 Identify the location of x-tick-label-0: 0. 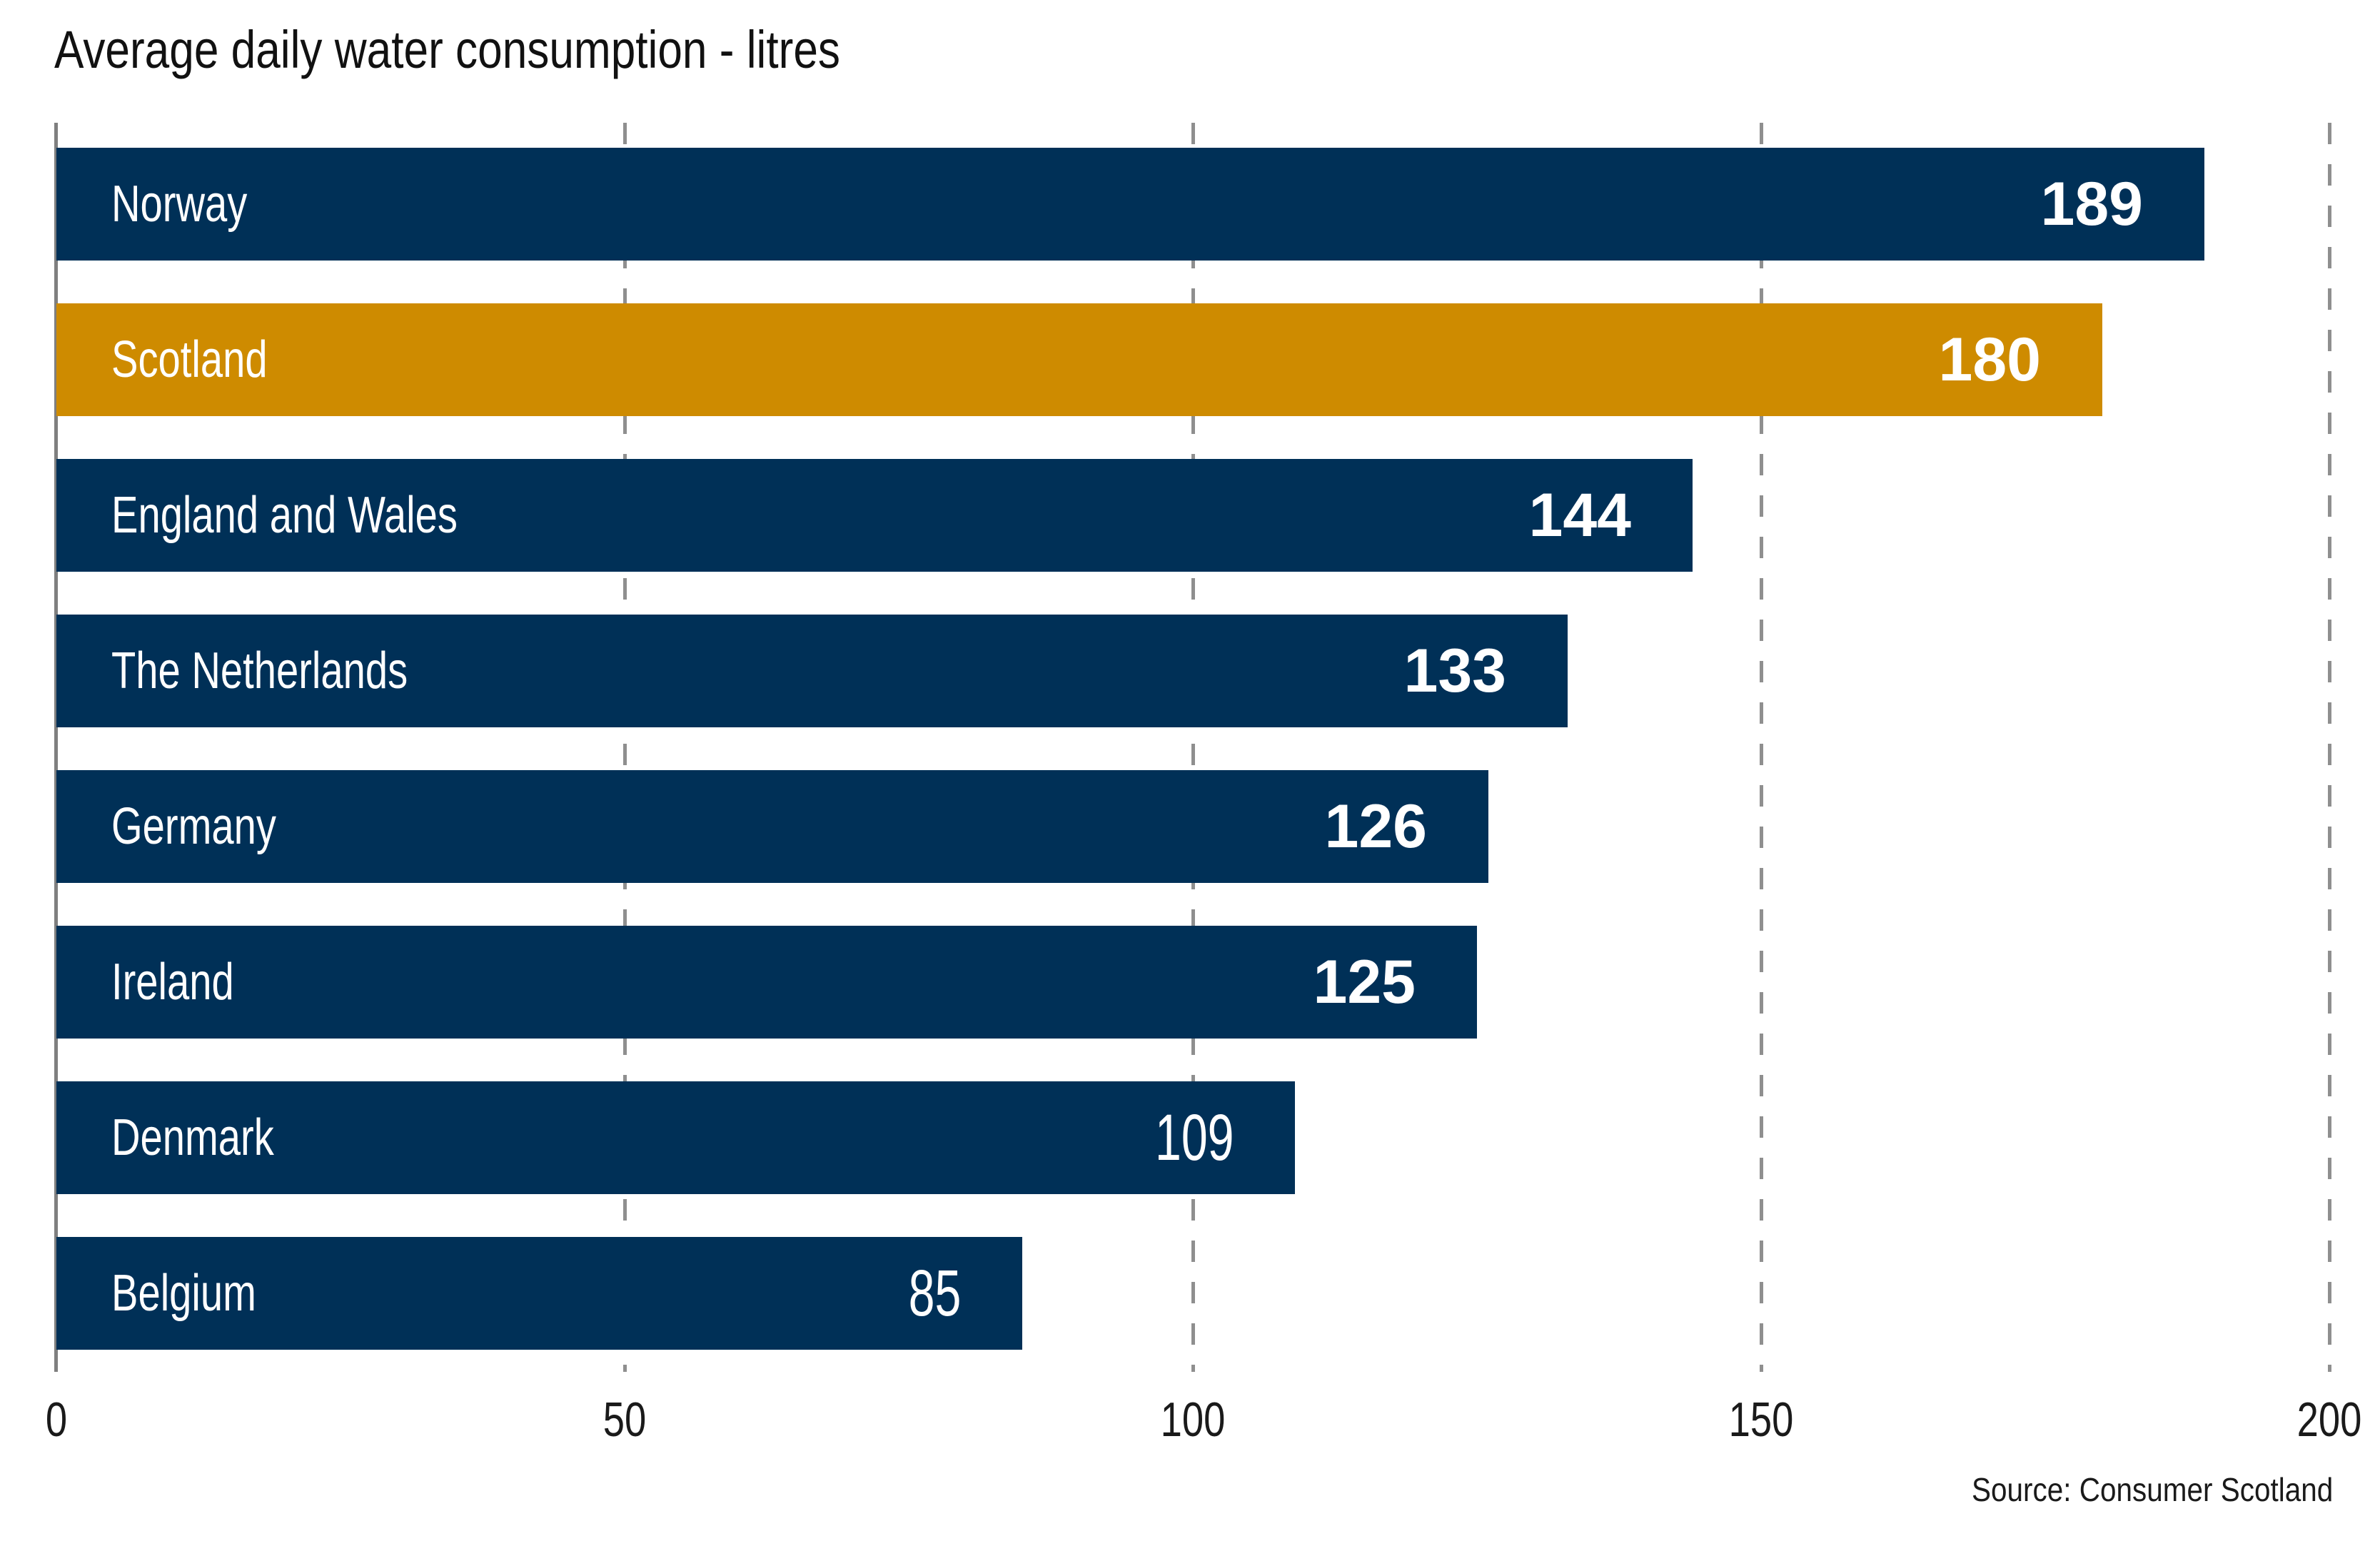
(56, 1420).